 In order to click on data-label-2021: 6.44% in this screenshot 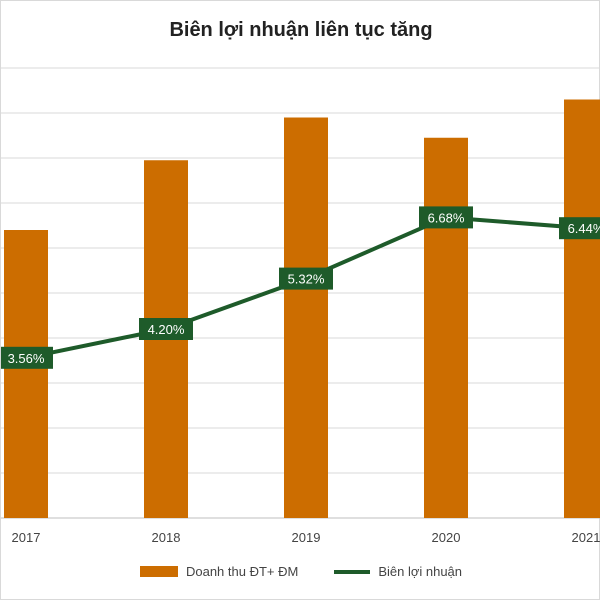, I will do `click(579, 228)`.